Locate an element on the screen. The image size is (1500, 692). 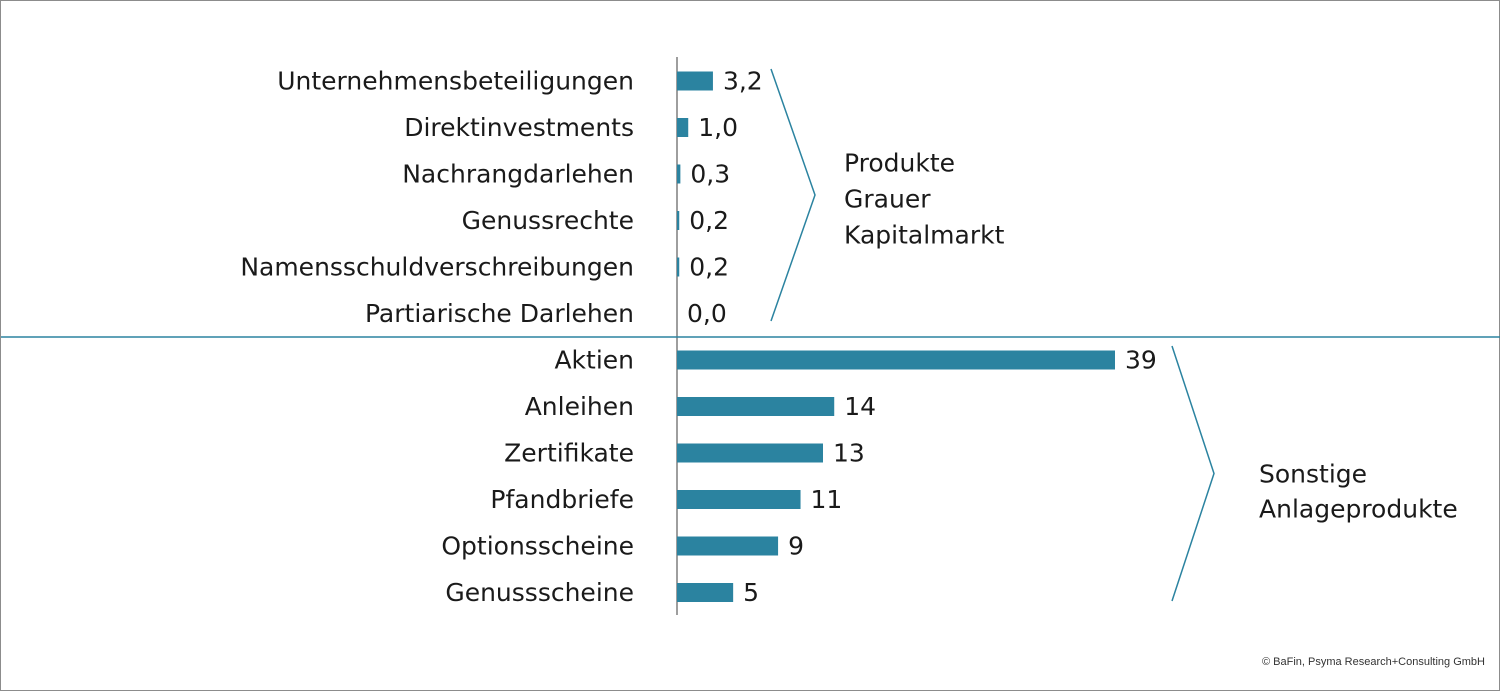
value-label: 9 is located at coordinates (796, 546).